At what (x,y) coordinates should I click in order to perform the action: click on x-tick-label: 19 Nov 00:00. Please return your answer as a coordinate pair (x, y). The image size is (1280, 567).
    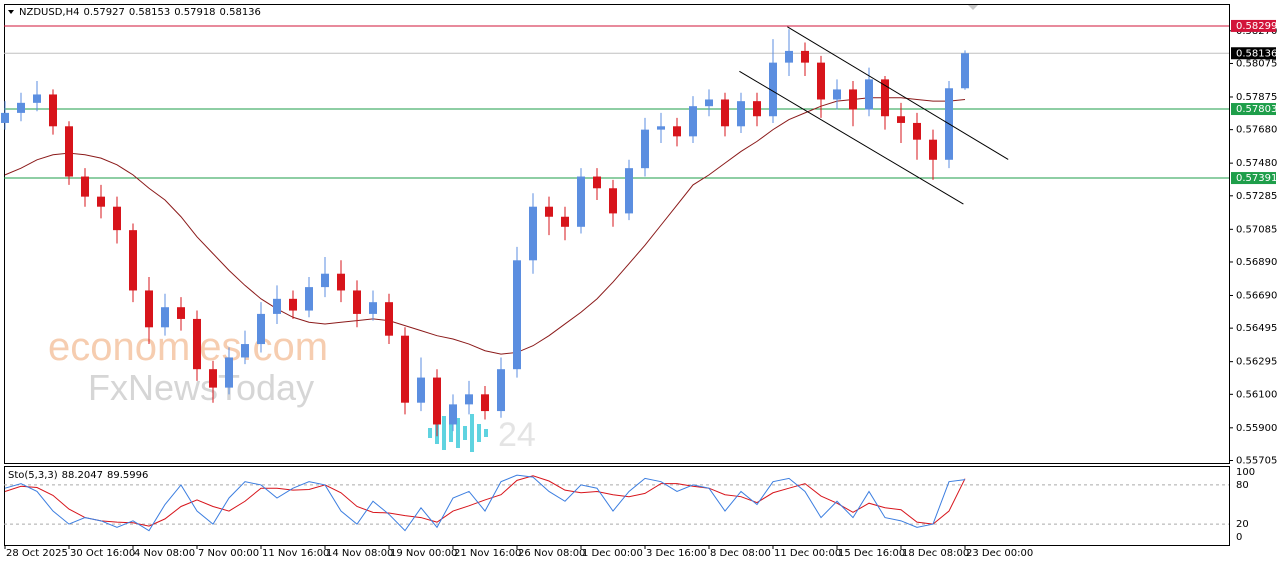
    Looking at the image, I should click on (423, 553).